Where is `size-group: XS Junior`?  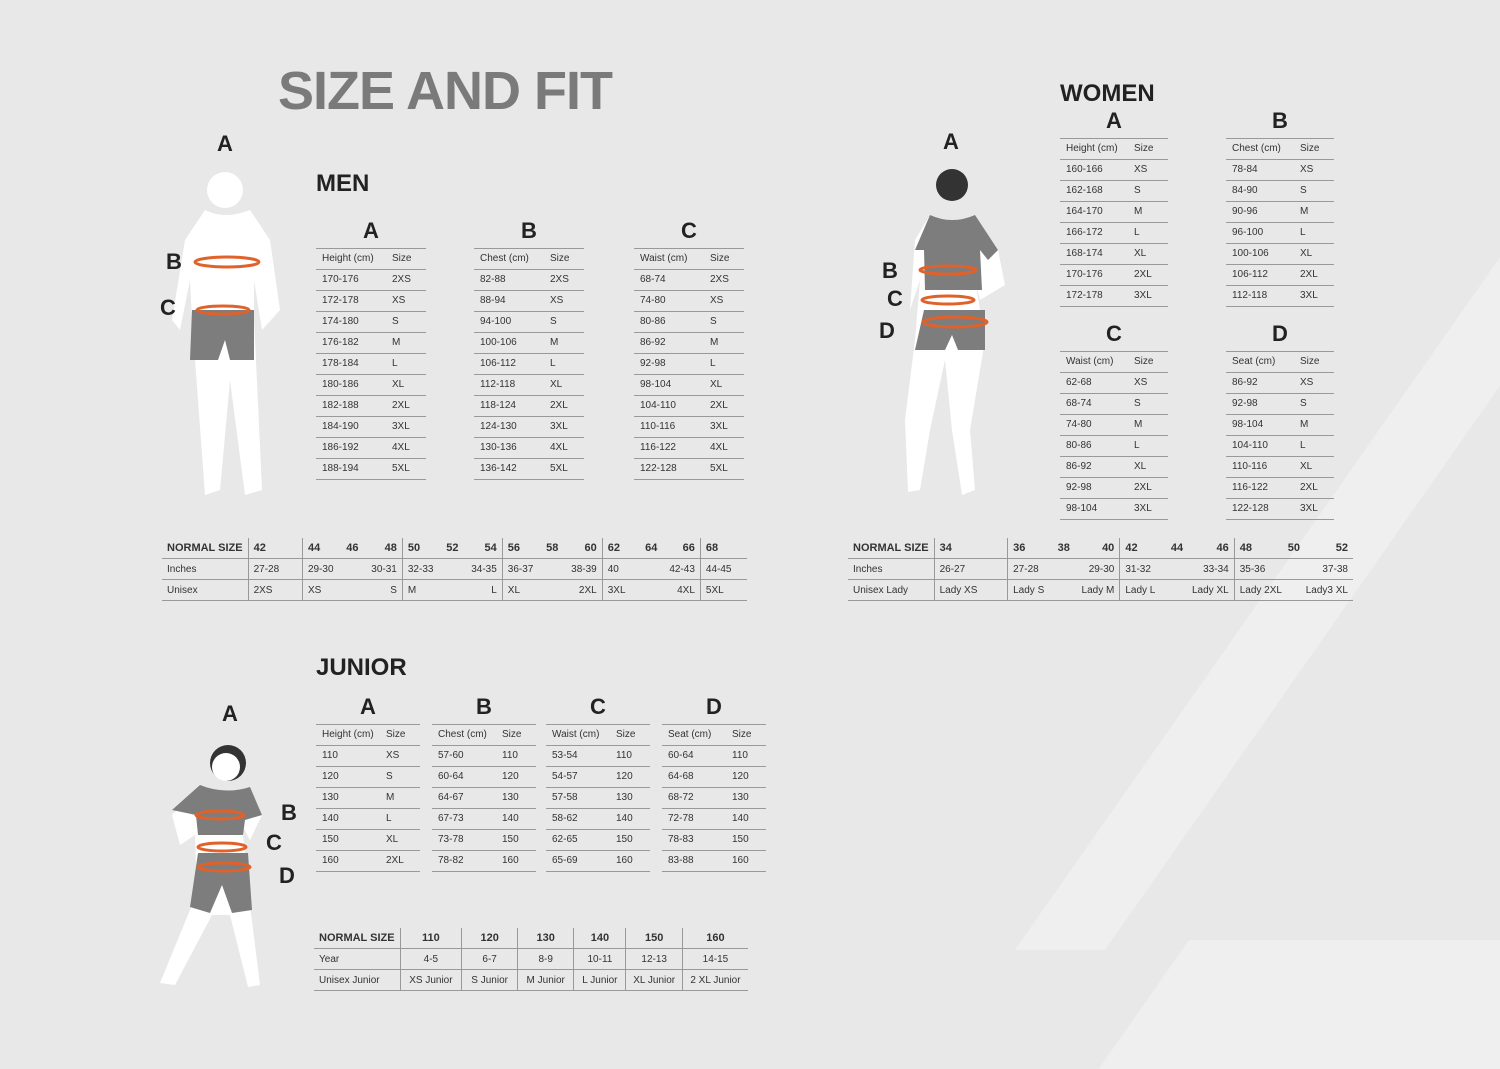 size-group: XS Junior is located at coordinates (431, 980).